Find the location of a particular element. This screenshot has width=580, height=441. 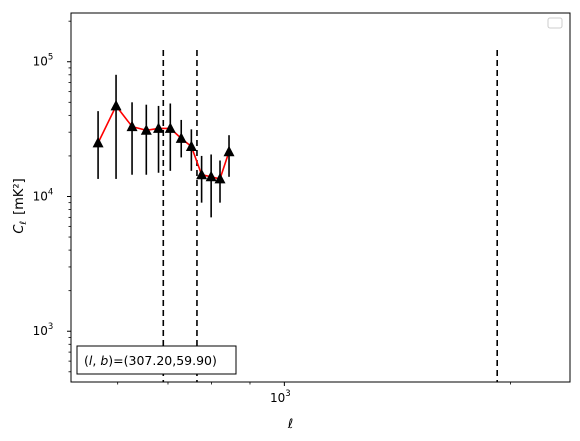

data-markers is located at coordinates (163, 141).